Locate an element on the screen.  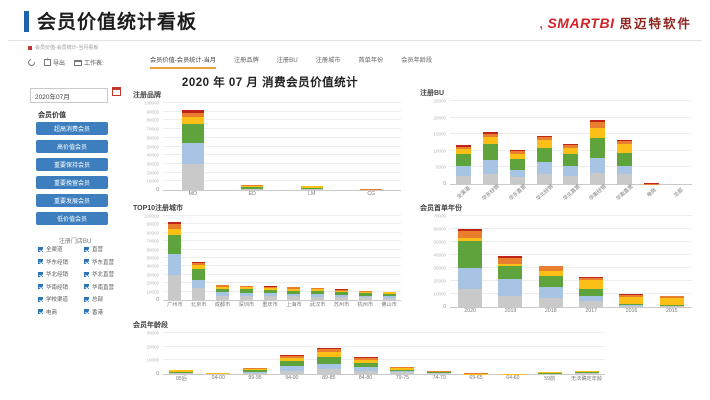
stacked-bar-2018 is located at coordinates (550, 286).